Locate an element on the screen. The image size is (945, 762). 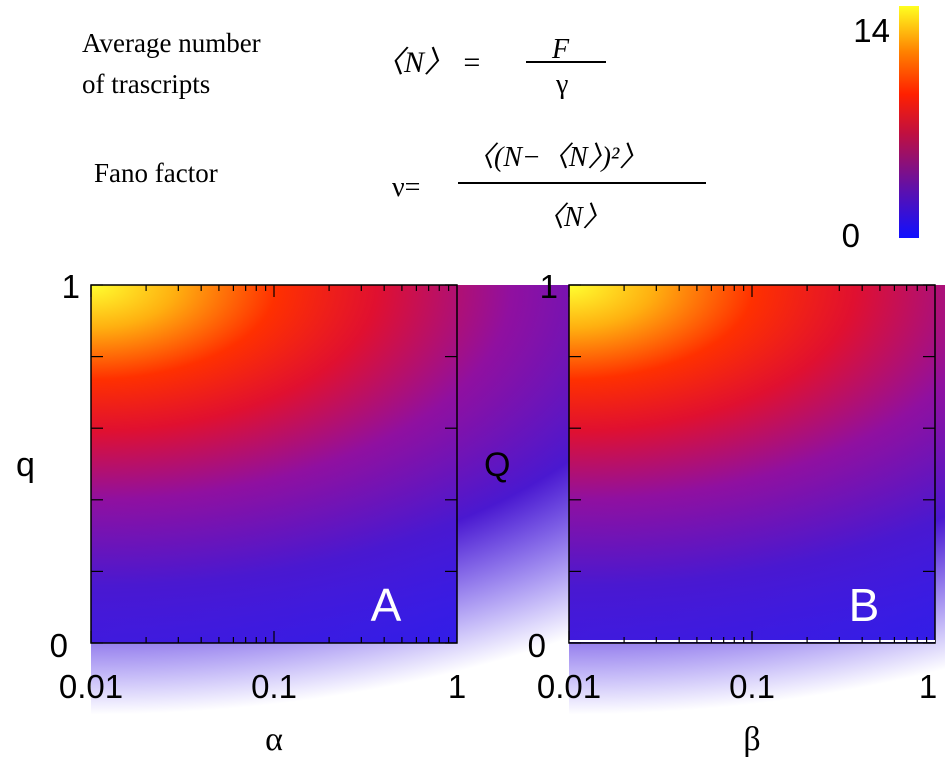
panel-b-xtick-1: 0.1 is located at coordinates (752, 686).